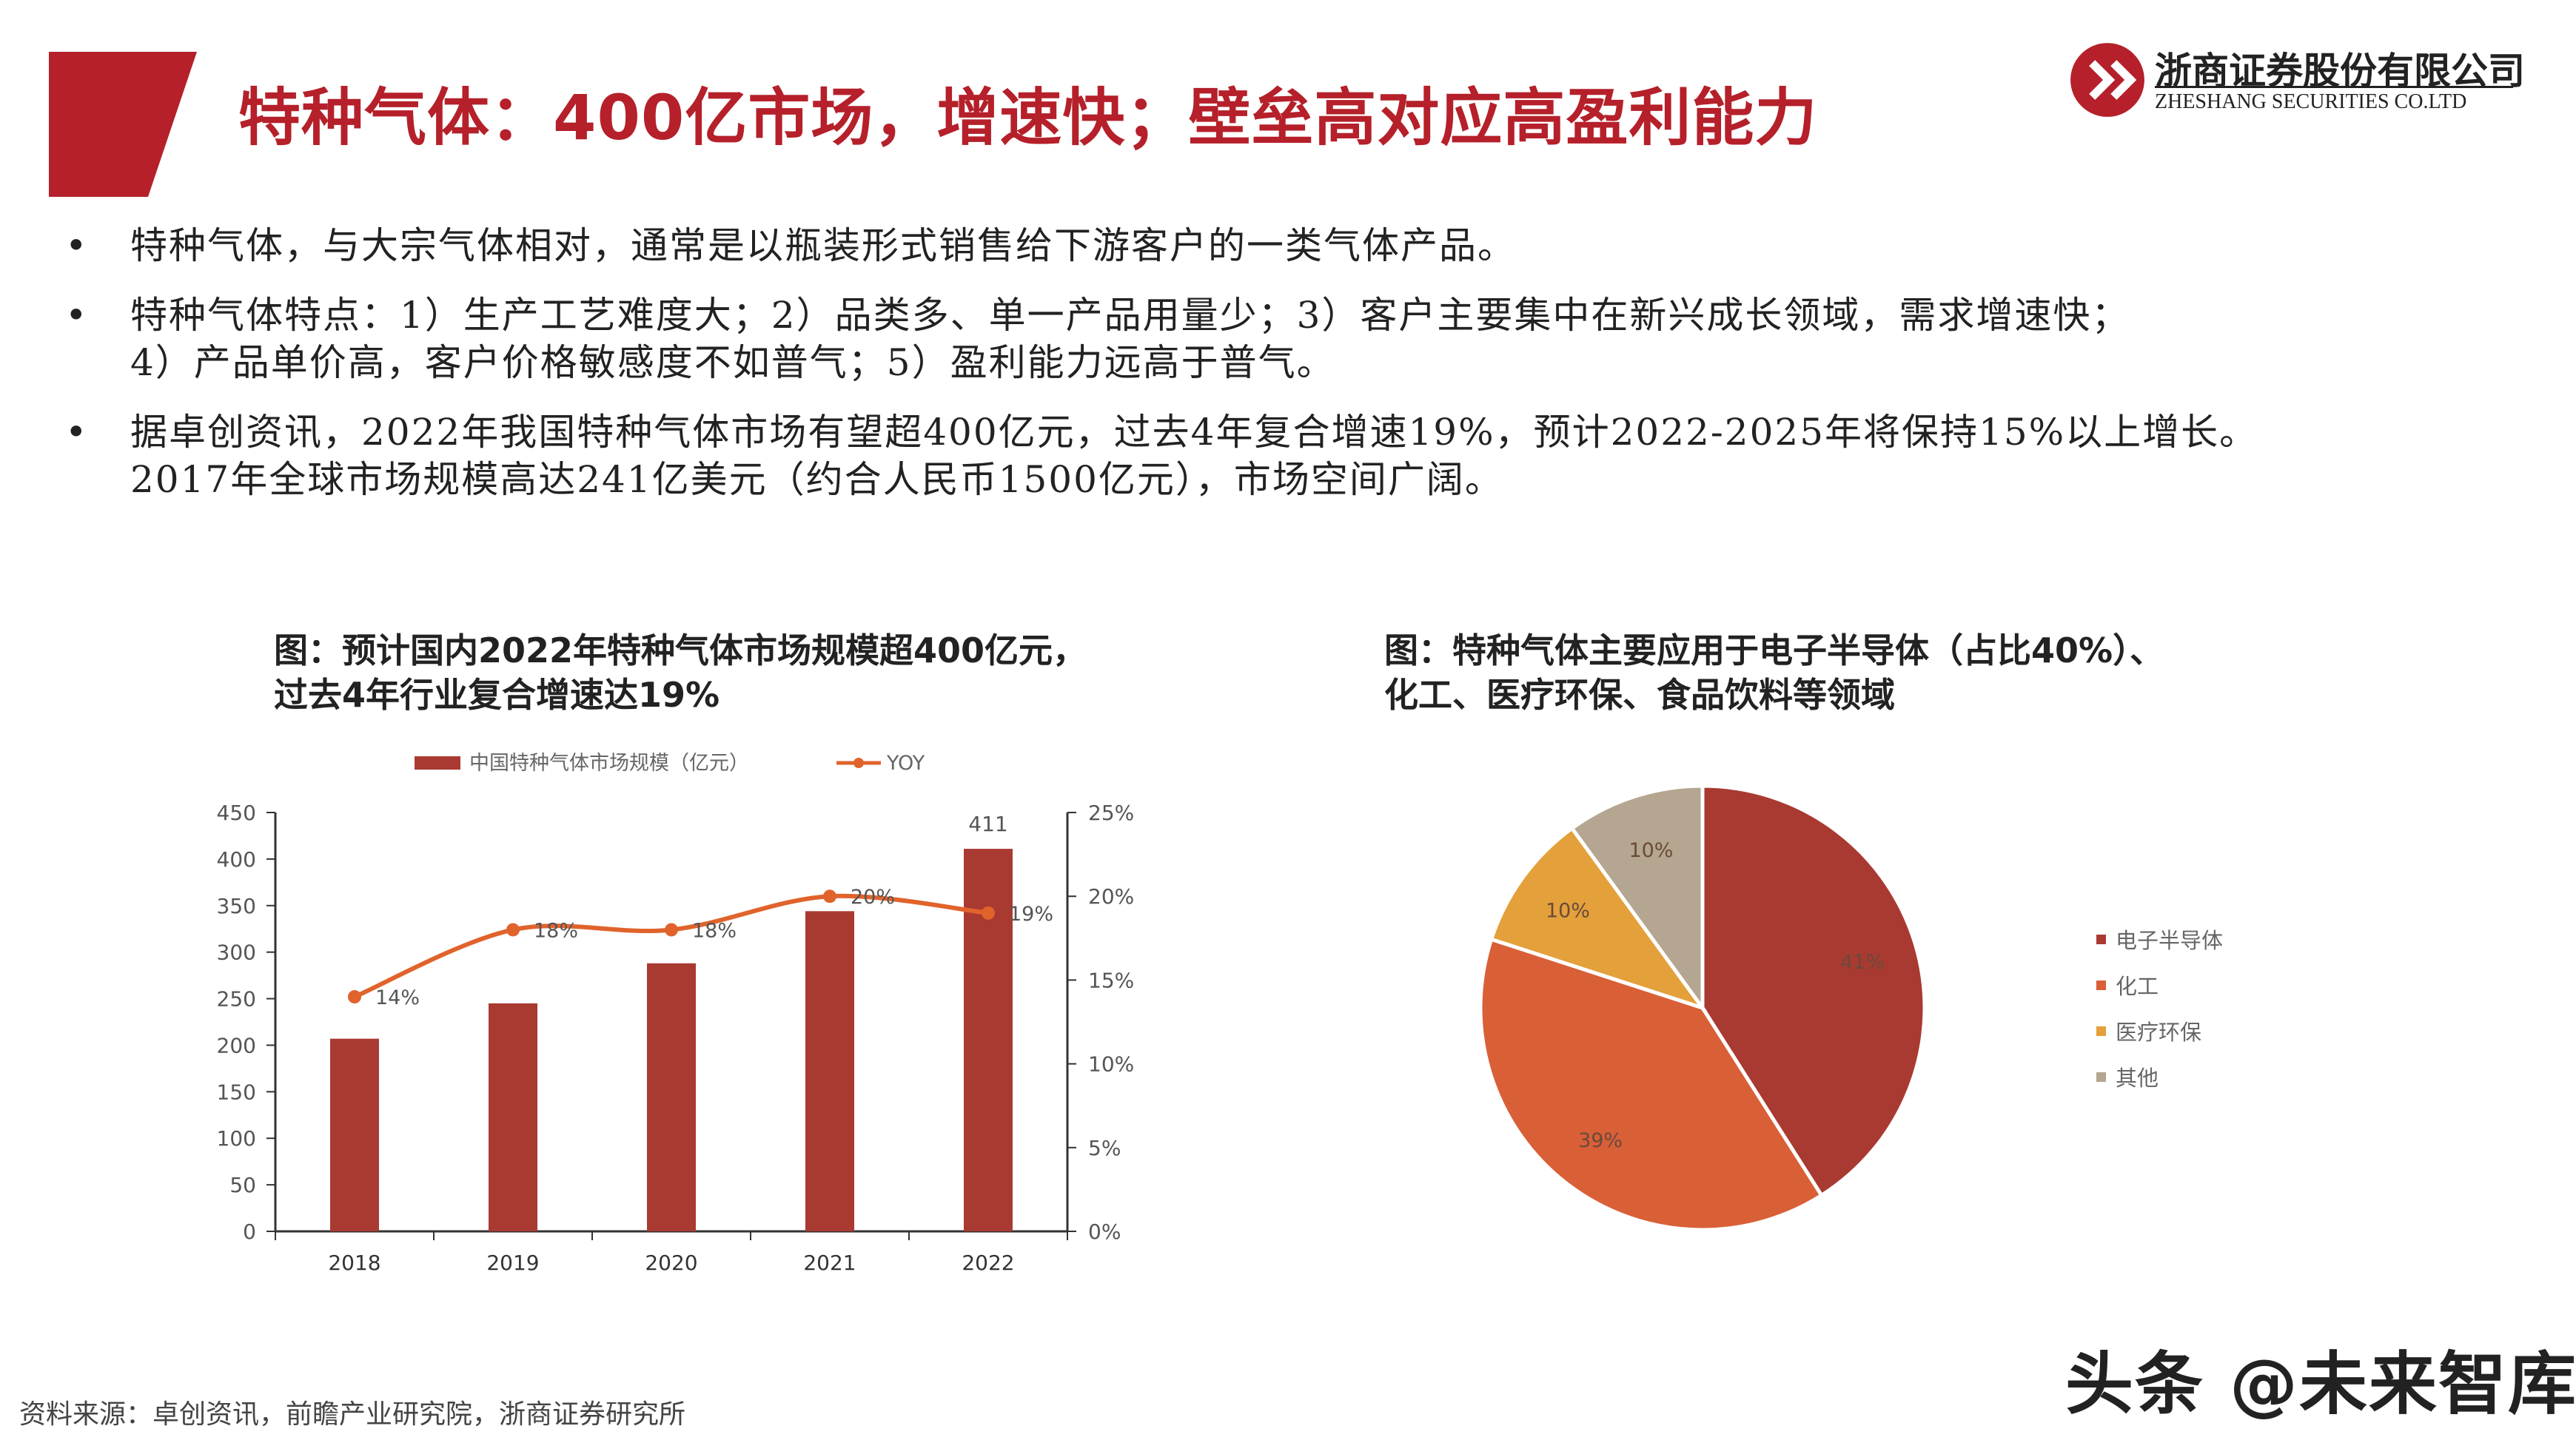  What do you see at coordinates (671, 1263) in the screenshot?
I see `x-tick-label: 2020` at bounding box center [671, 1263].